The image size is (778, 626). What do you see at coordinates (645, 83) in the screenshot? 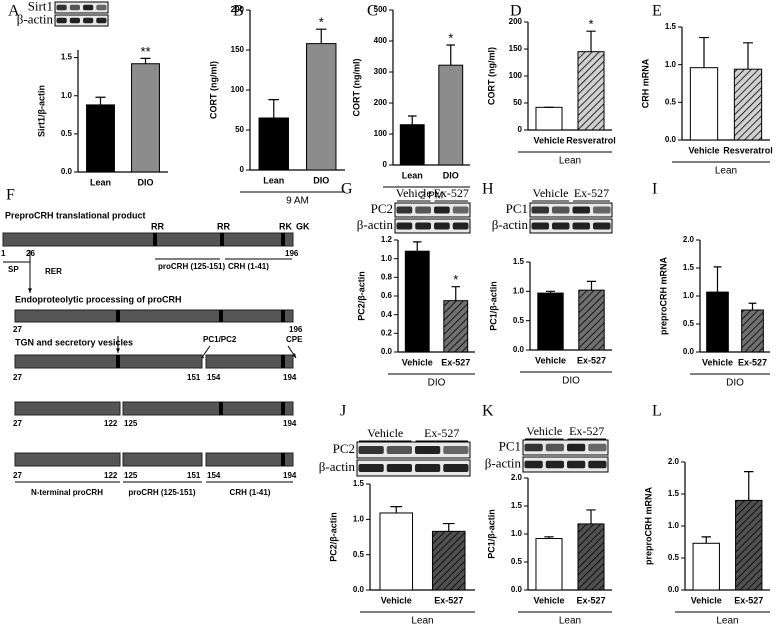
I see `y-axis-label: CRH mRNA` at bounding box center [645, 83].